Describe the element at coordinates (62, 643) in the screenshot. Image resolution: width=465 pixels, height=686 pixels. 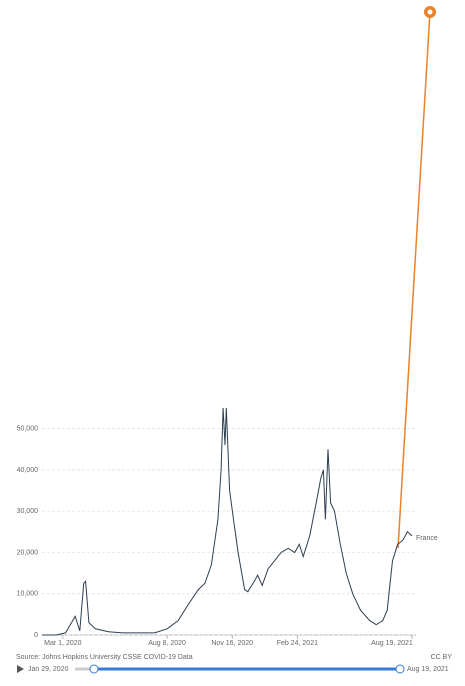
I see `x-tick-label: Mar 1, 2020` at that location.